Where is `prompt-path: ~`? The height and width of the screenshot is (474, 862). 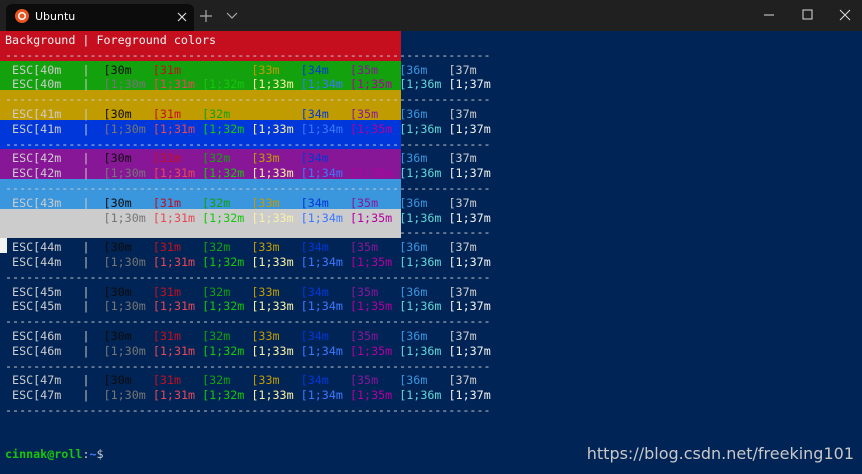
prompt-path: ~ is located at coordinates (93, 454).